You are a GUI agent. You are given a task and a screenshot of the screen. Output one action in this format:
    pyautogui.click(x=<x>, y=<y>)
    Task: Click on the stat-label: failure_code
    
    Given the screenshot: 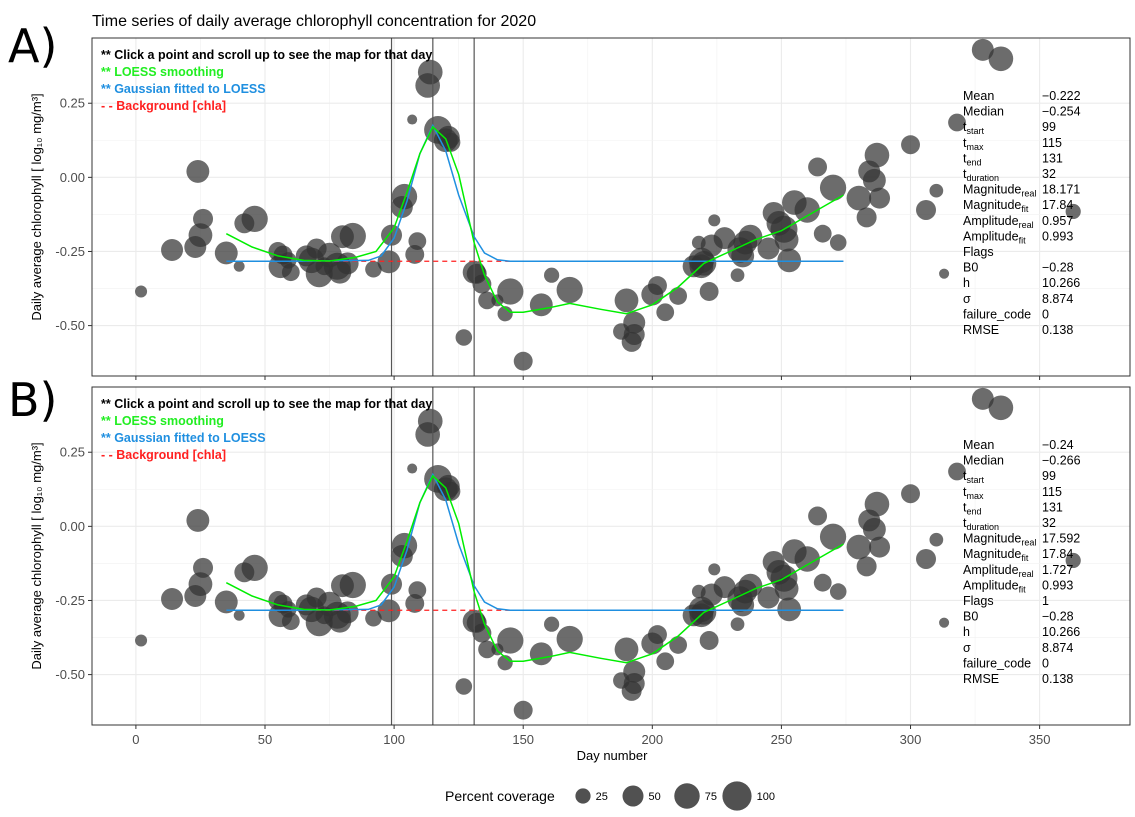 What is the action you would take?
    pyautogui.click(x=997, y=314)
    